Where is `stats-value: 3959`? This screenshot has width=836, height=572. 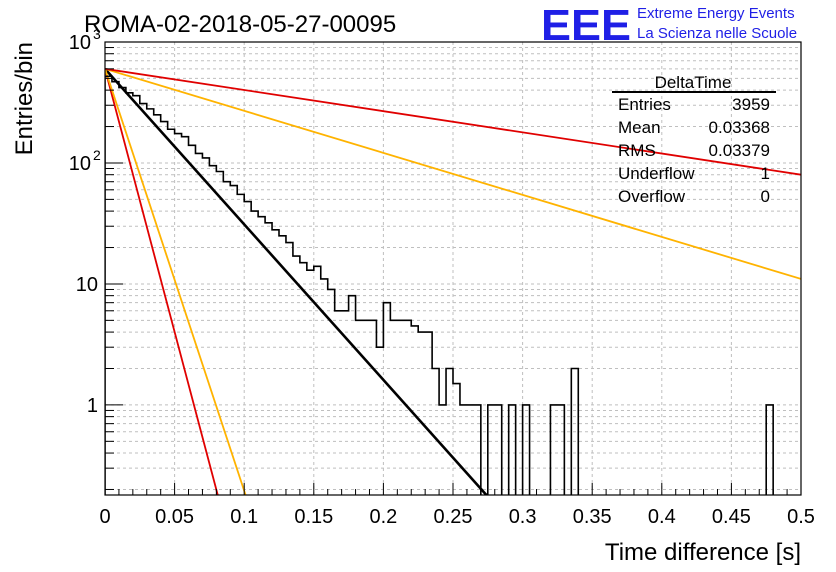
stats-value: 3959 is located at coordinates (751, 104).